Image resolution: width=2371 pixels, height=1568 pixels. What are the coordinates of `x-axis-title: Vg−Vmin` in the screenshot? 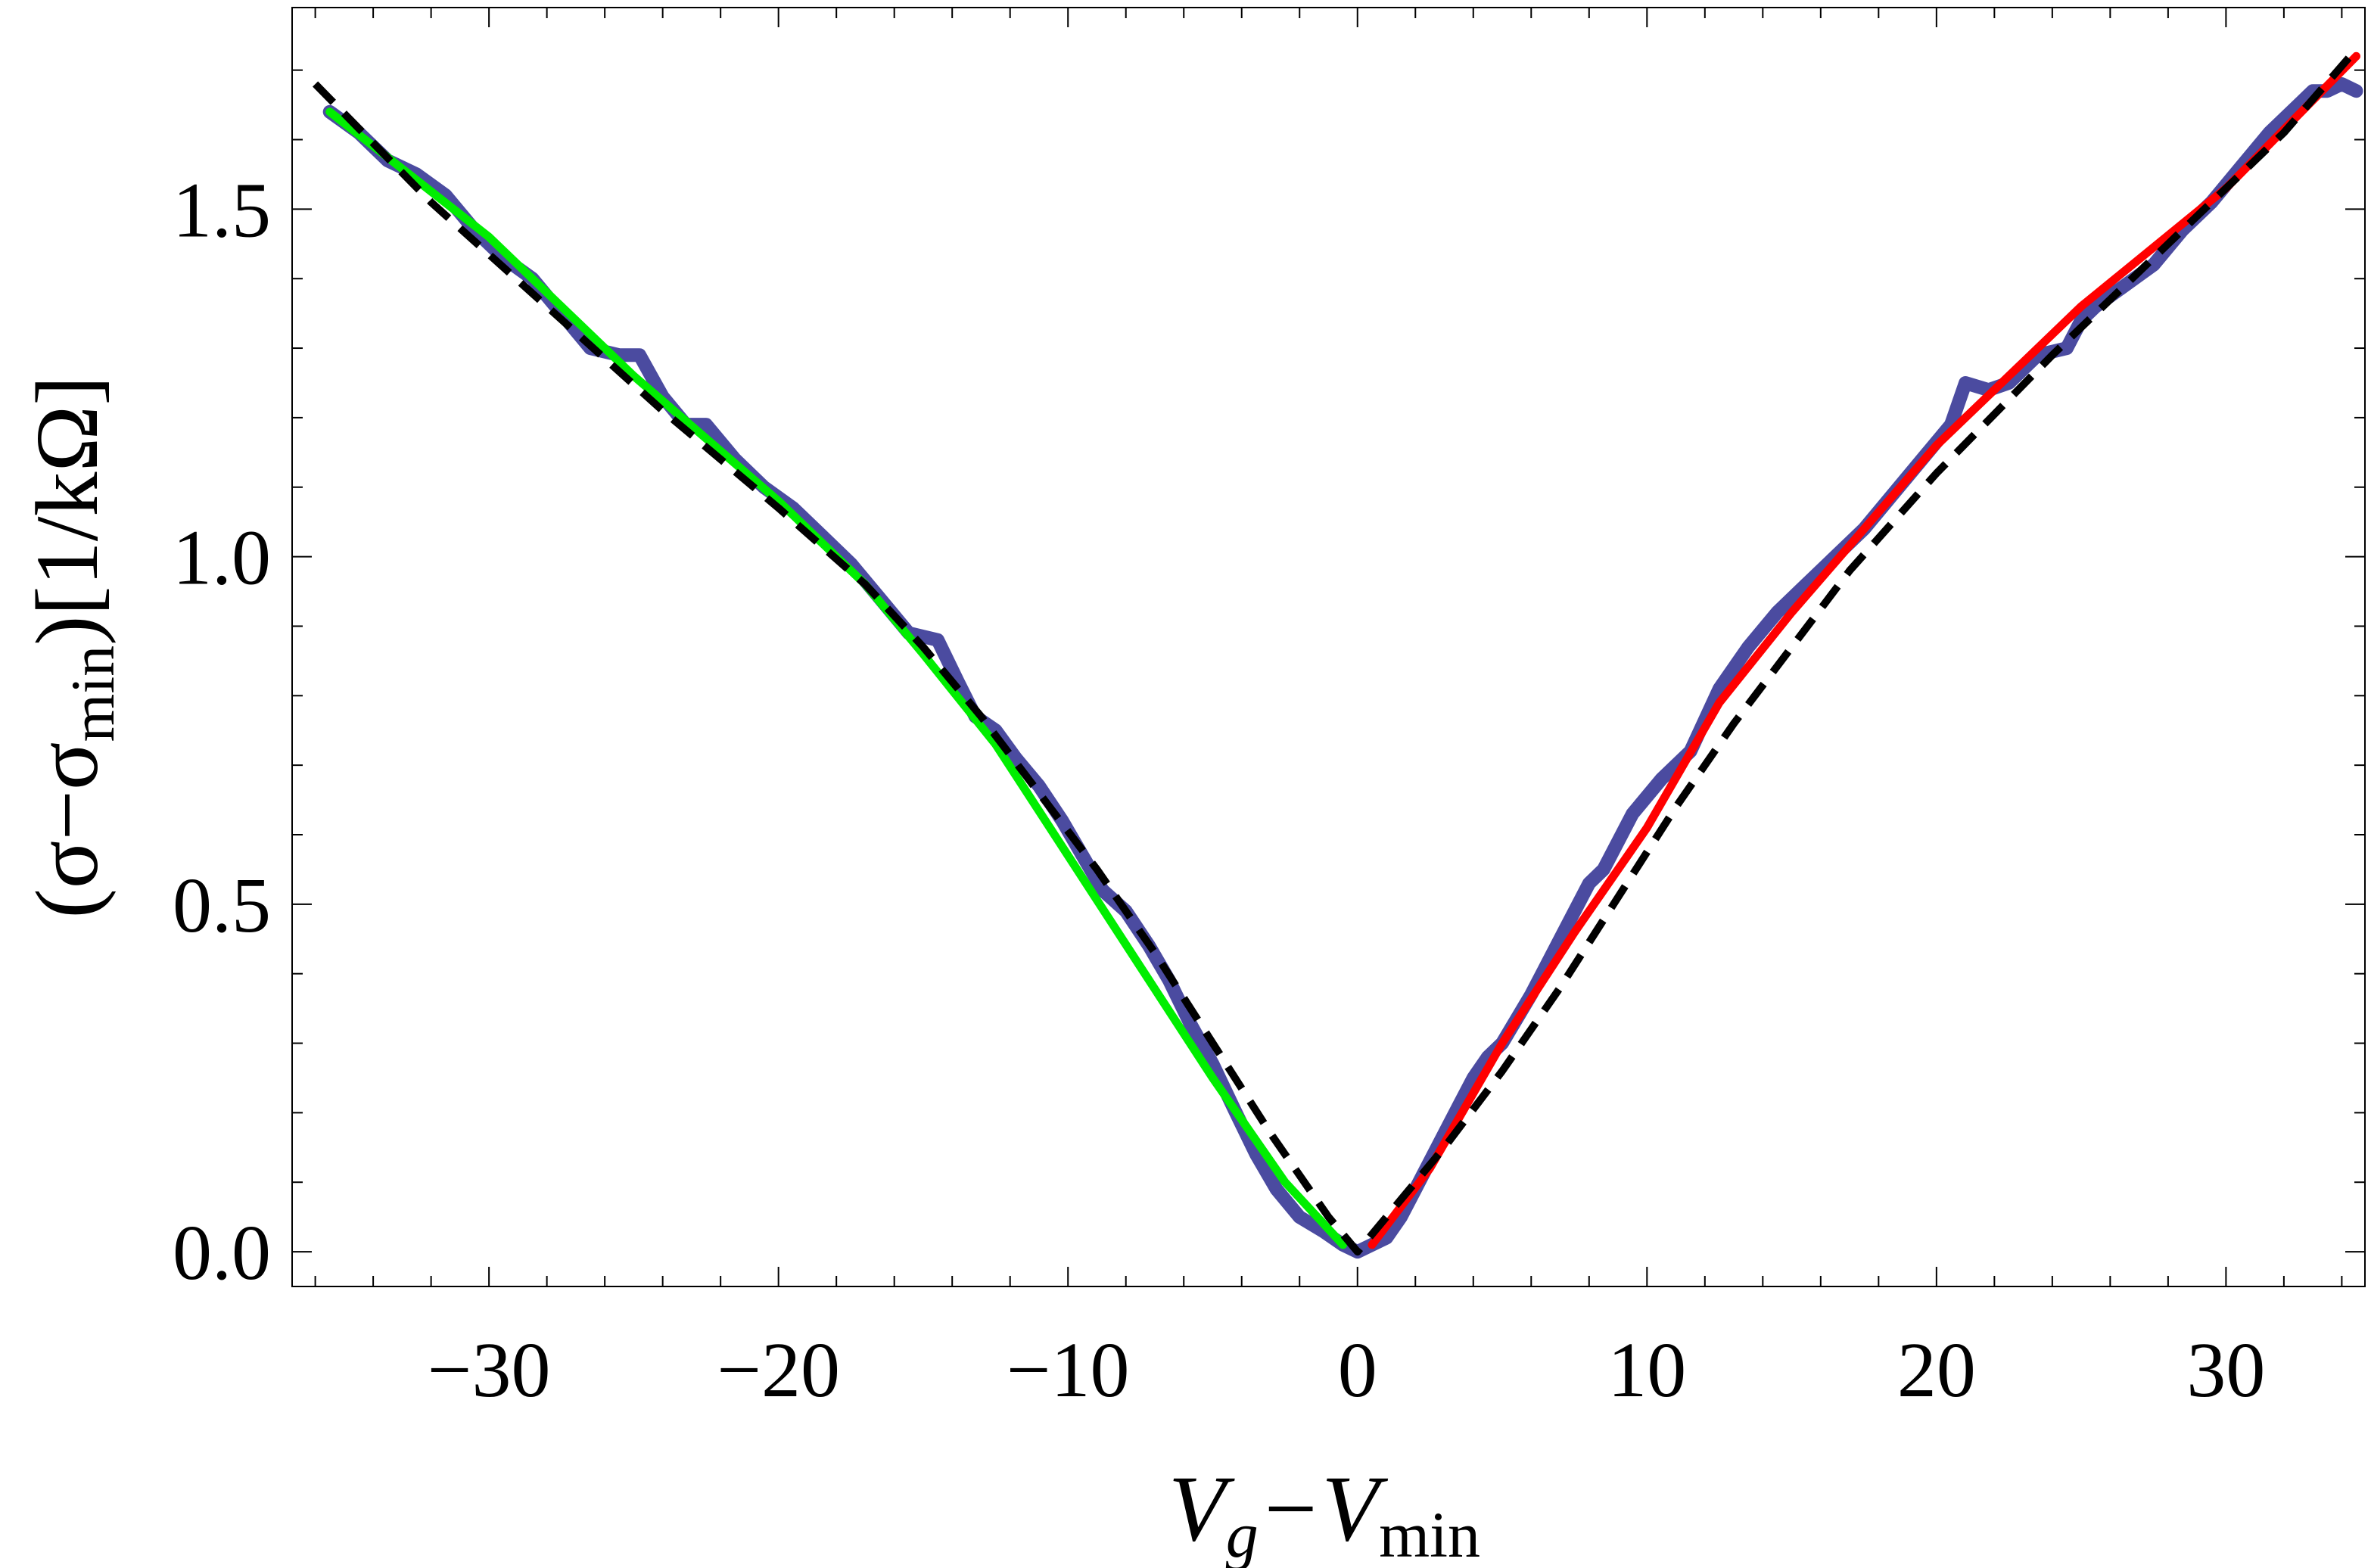 It's located at (1324, 1512).